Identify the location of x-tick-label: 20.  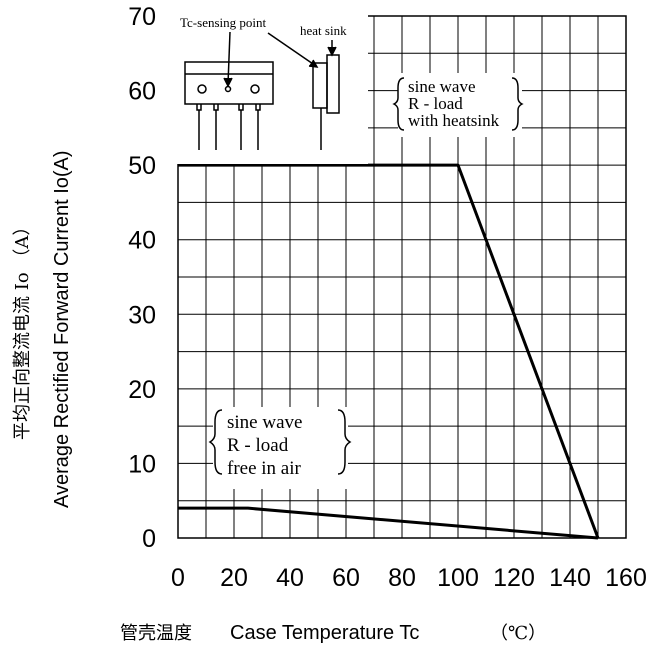
(234, 578).